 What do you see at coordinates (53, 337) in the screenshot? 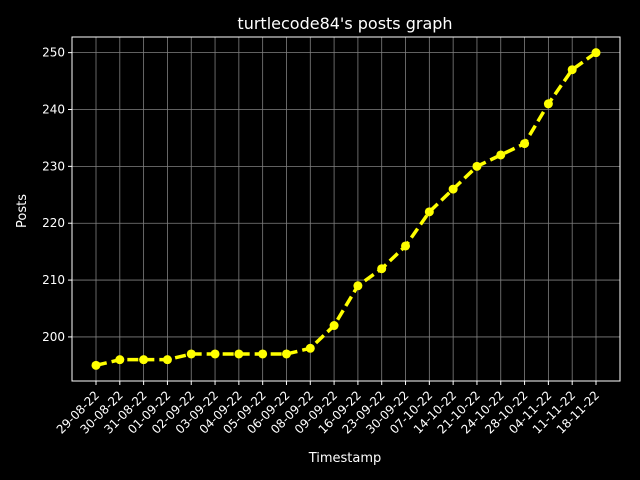
I see `y-tick-label: 200` at bounding box center [53, 337].